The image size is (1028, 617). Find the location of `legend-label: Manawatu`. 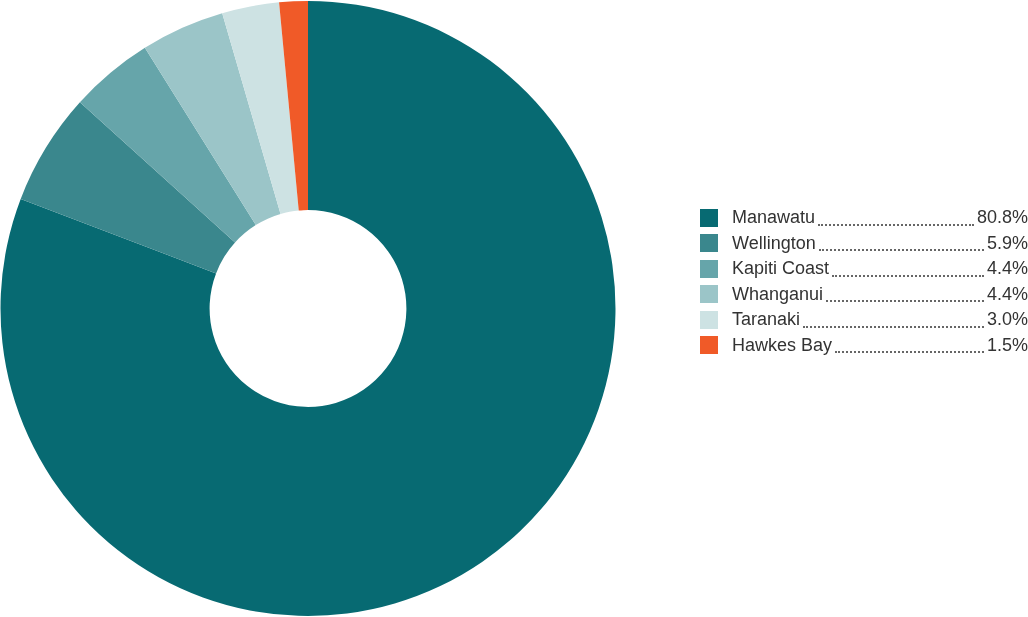

legend-label: Manawatu is located at coordinates (774, 218).